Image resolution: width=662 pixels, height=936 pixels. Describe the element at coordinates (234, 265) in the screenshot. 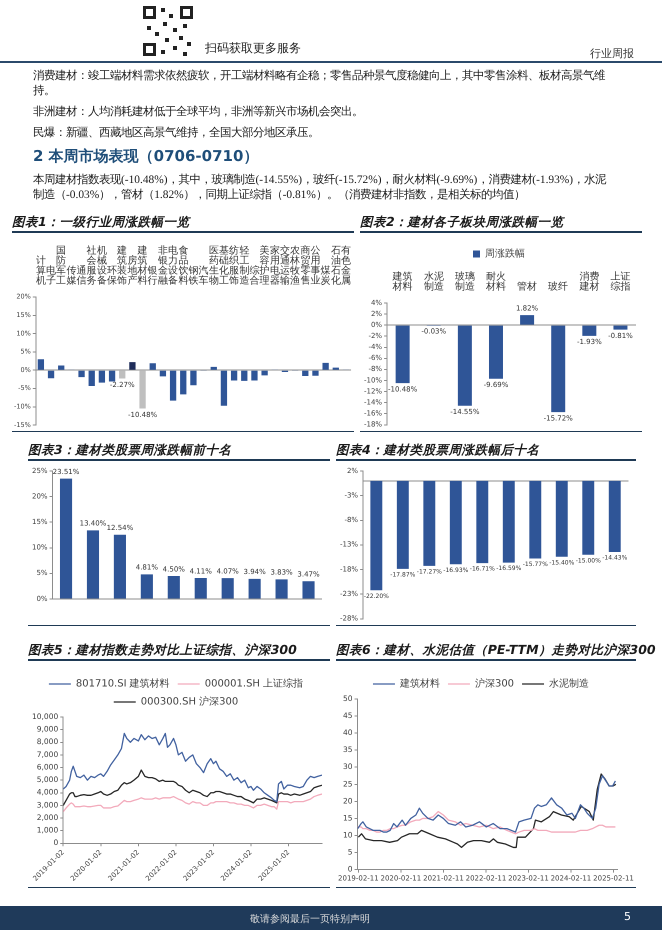

I see `x-tick-label: 纺织服饰` at that location.